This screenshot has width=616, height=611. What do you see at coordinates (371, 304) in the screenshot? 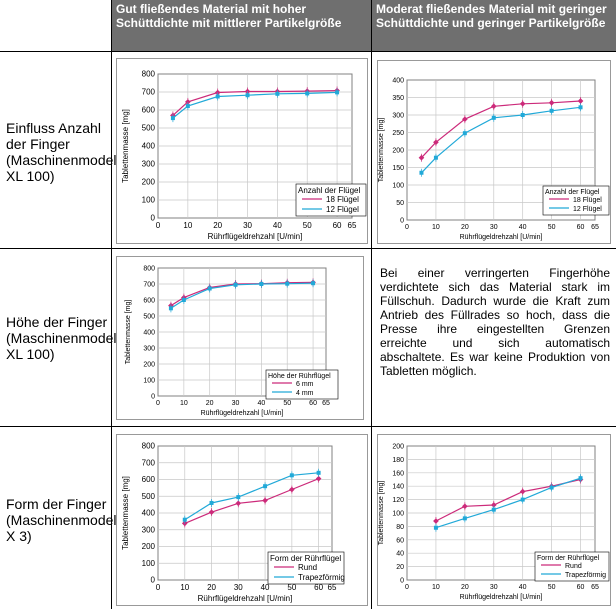
I see `divider-v2` at bounding box center [371, 304].